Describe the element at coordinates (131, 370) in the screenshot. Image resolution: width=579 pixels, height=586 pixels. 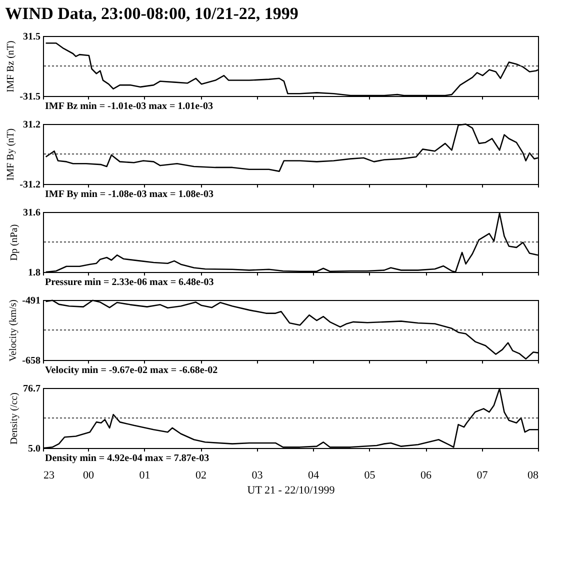
I see `text: Velocity min = -9.67e-02 max = -6.68e-02` at that location.